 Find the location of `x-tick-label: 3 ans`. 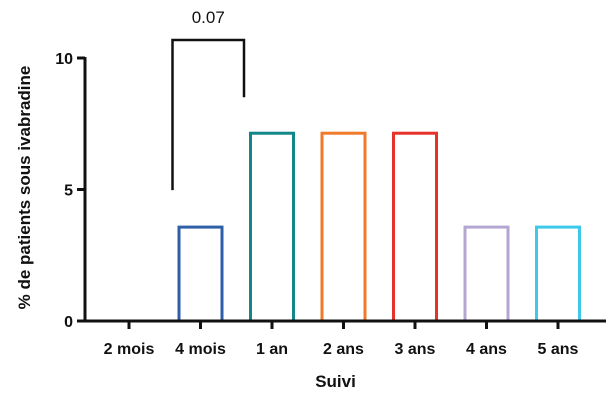

x-tick-label: 3 ans is located at coordinates (415, 349).